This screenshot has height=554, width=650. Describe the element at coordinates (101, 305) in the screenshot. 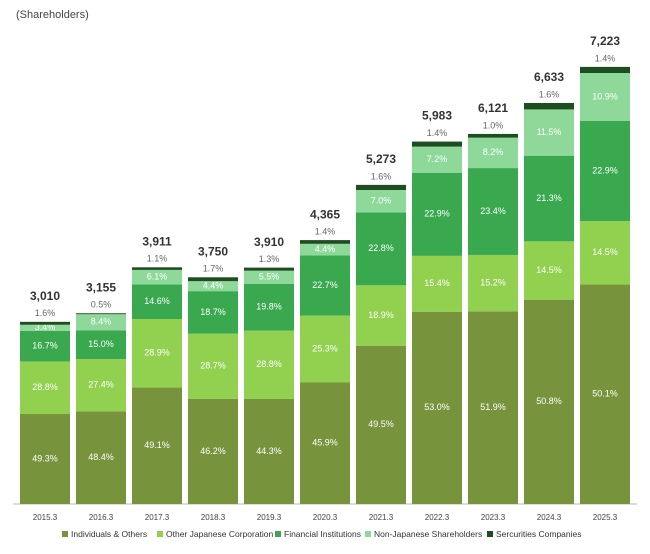

I see `value-label: 0.5%` at that location.